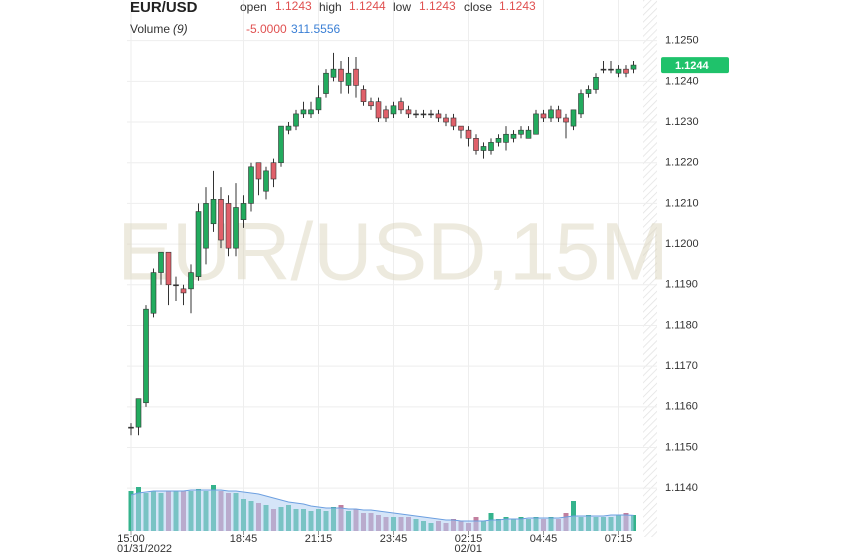  I want to click on y-tick-label: 1.1140, so click(681, 488).